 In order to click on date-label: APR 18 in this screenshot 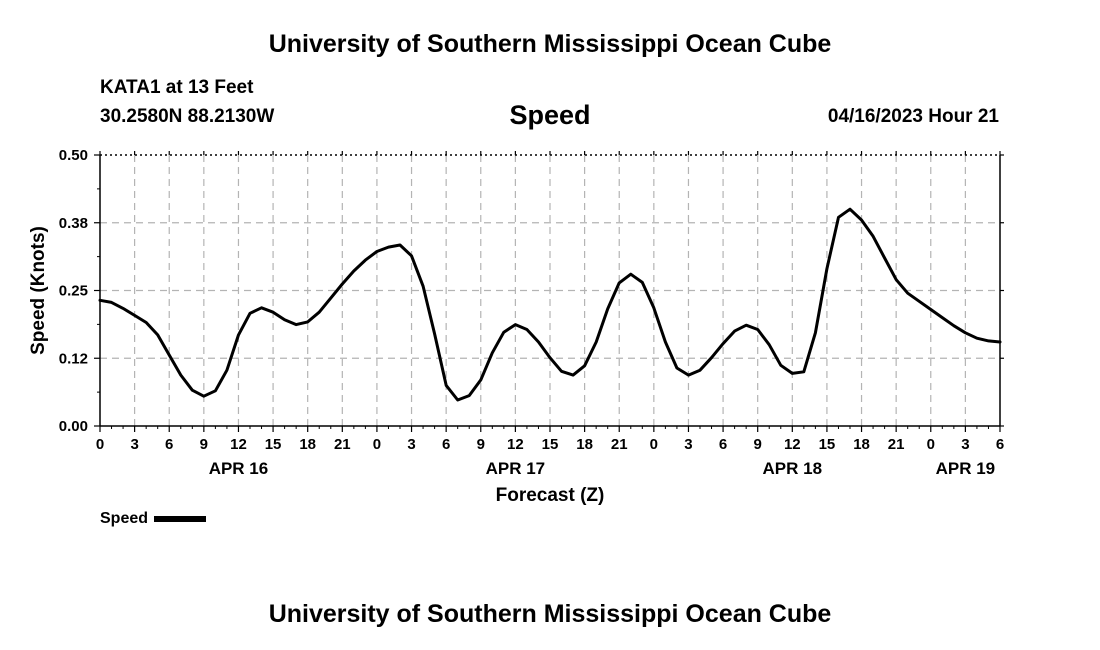, I will do `click(793, 468)`.